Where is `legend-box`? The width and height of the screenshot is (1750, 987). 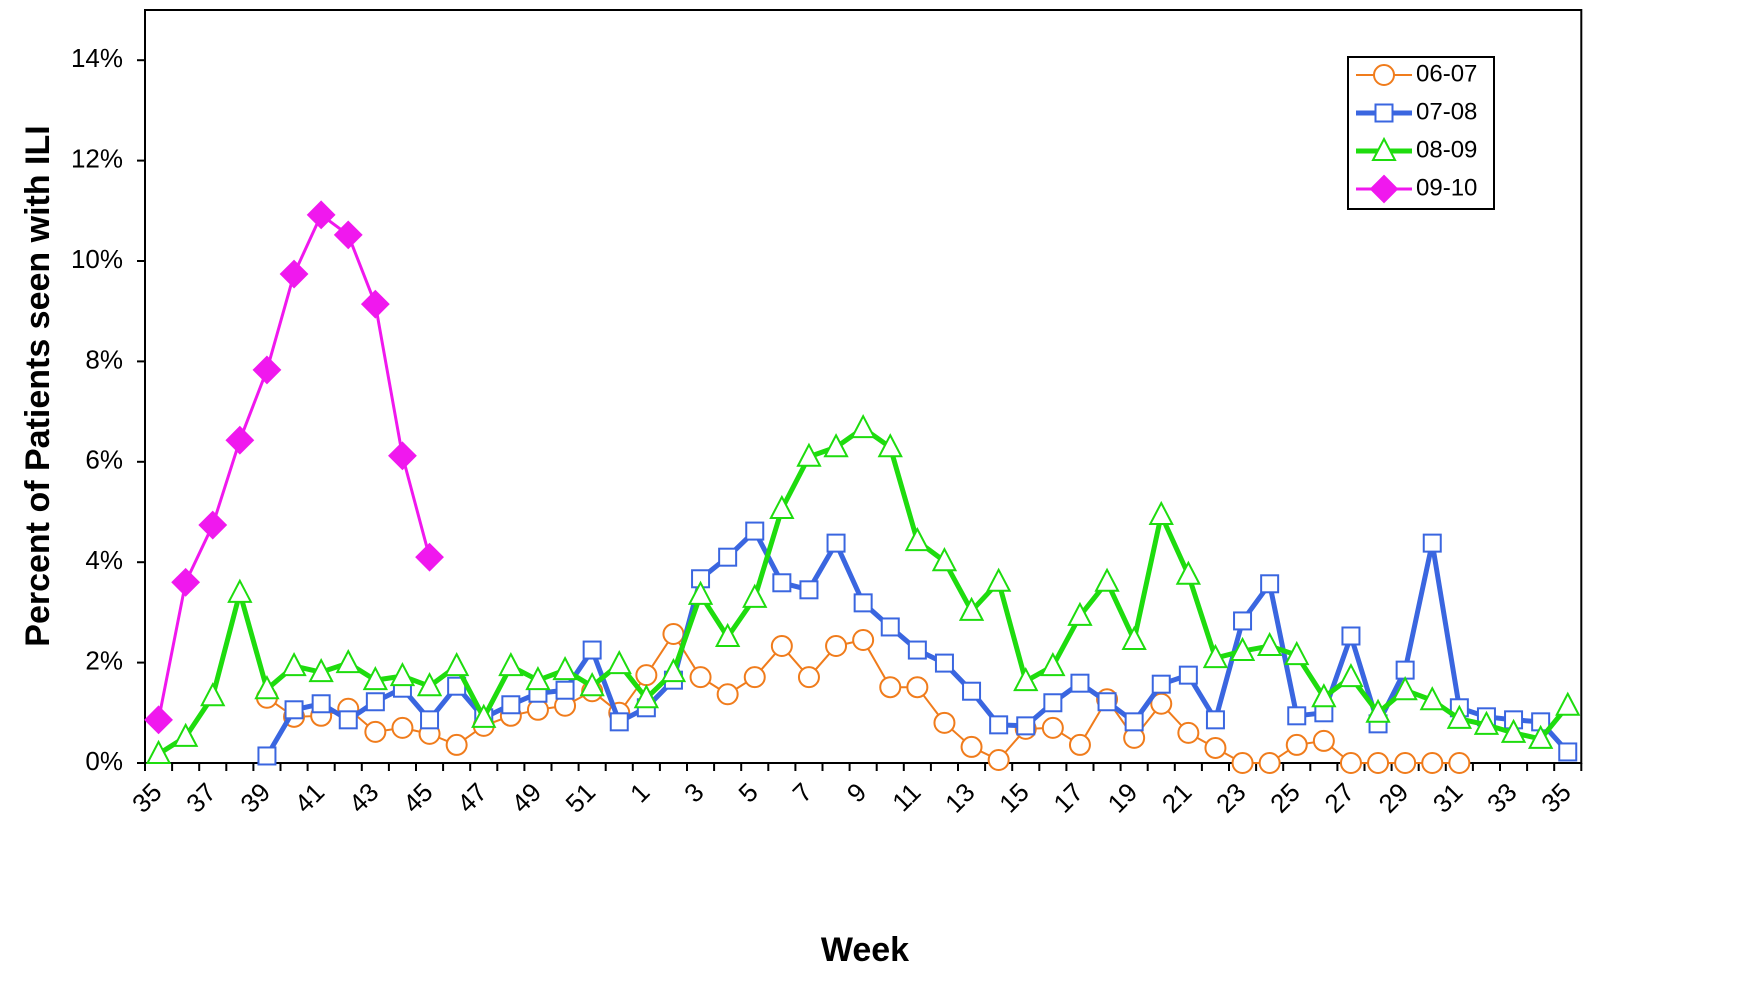
legend-box is located at coordinates (1421, 133).